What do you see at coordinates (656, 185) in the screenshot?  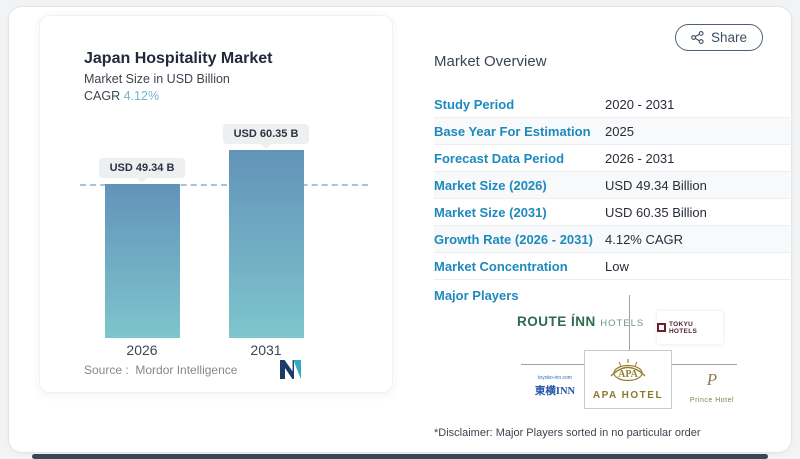 I see `row-value: USD 49.34 Billion` at bounding box center [656, 185].